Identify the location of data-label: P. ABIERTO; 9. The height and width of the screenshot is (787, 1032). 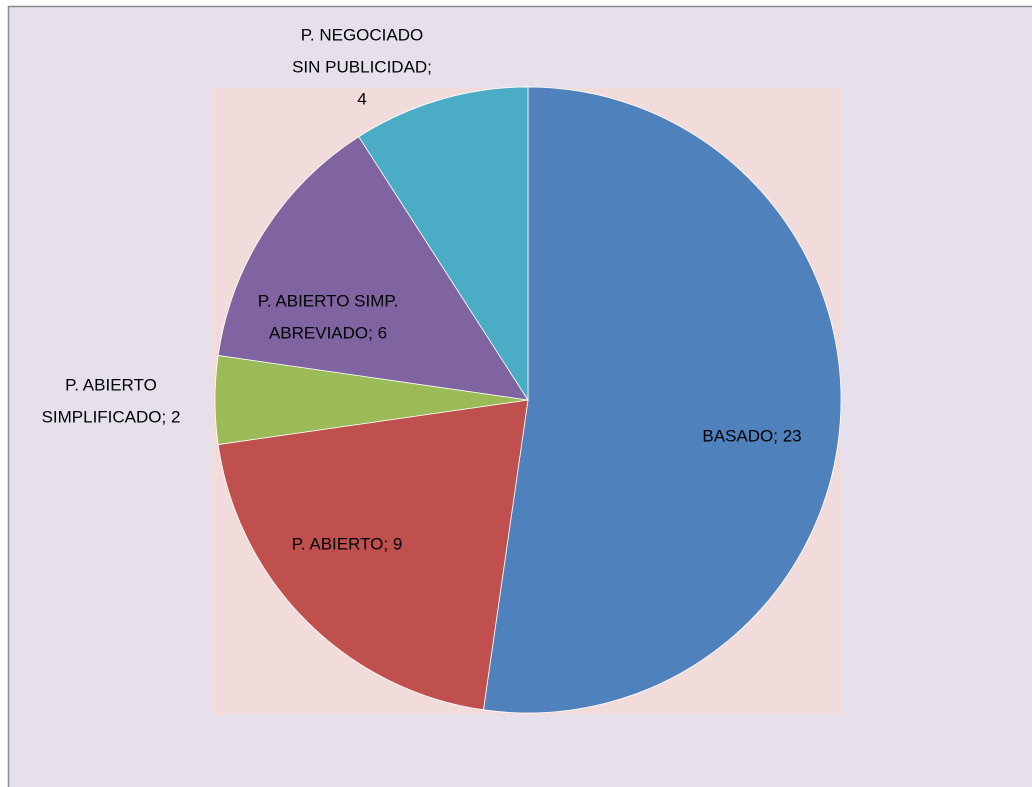
(347, 543).